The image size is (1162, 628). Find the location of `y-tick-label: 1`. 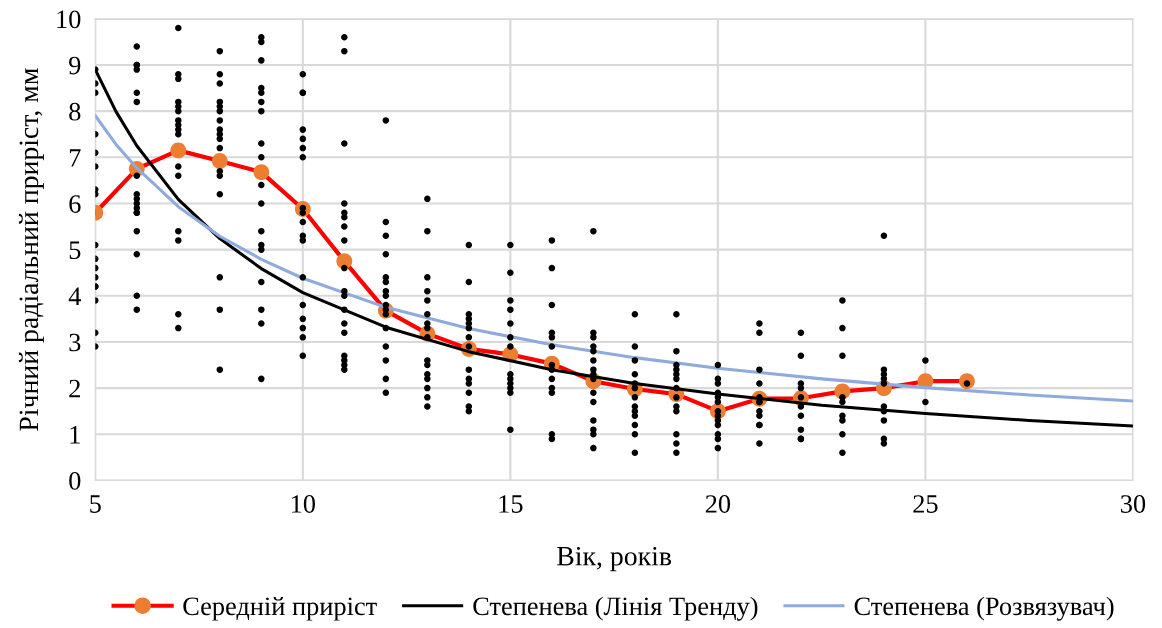

y-tick-label: 1 is located at coordinates (75, 435).